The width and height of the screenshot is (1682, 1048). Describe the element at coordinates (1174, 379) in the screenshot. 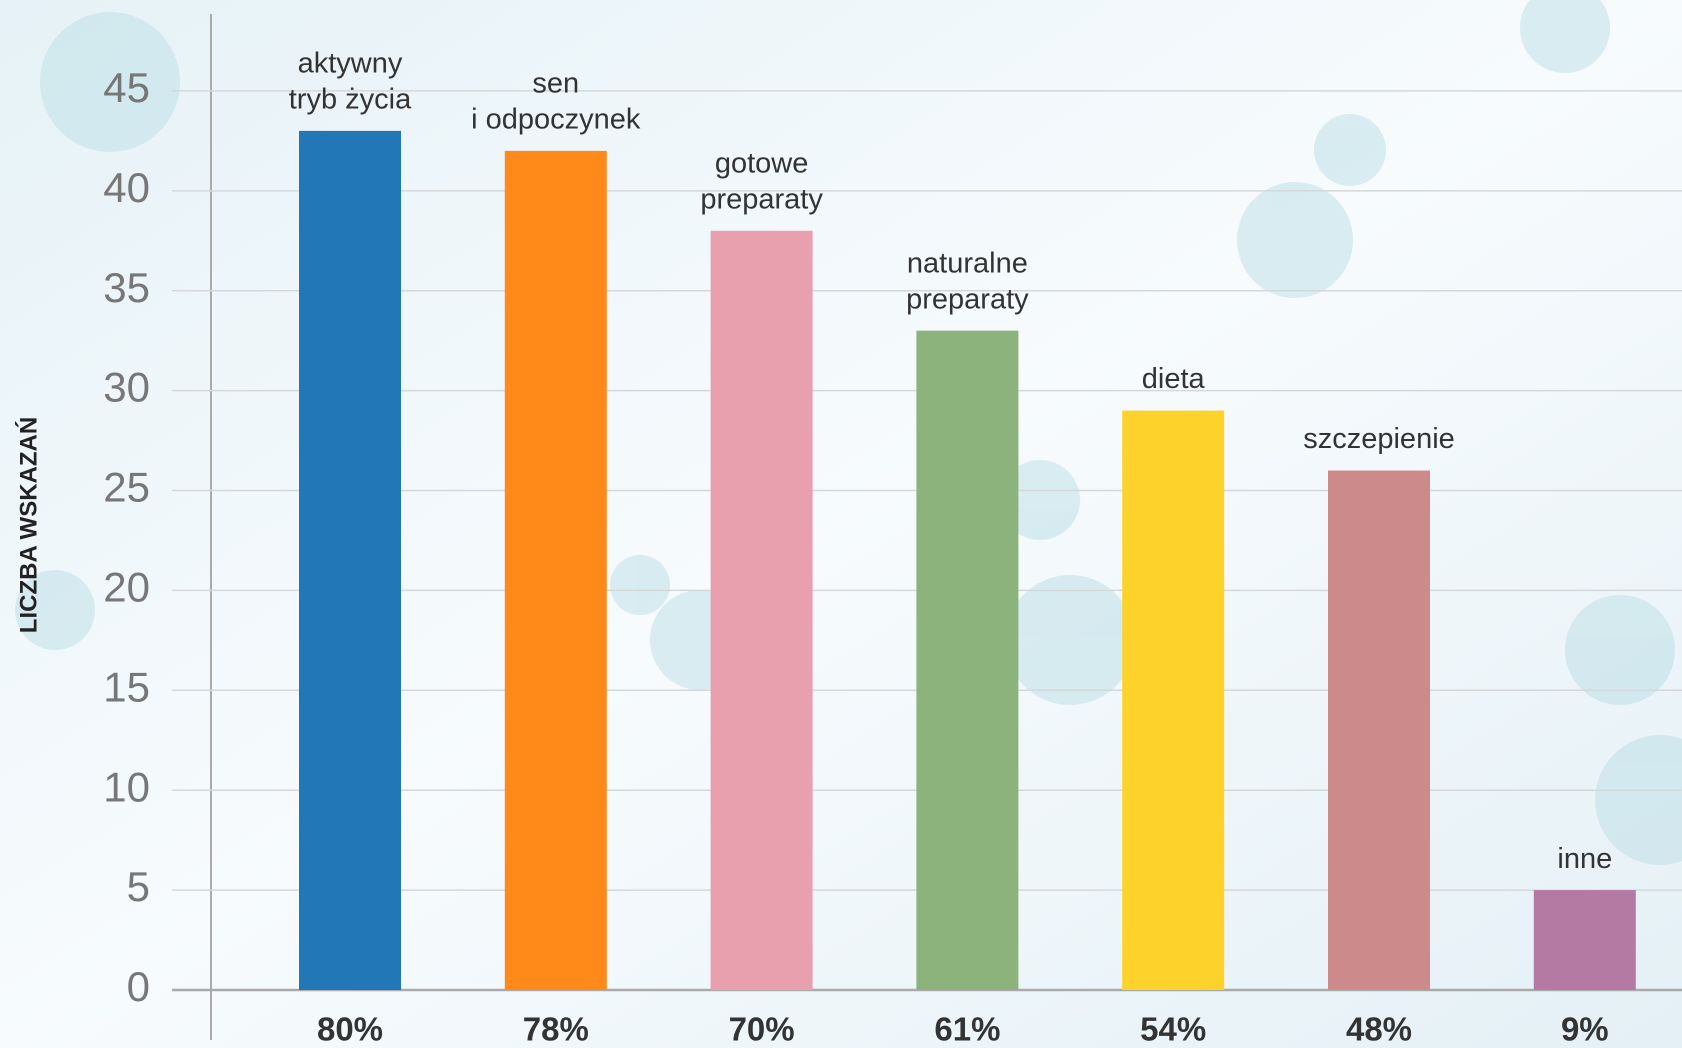

I see `category-label: dieta` at that location.